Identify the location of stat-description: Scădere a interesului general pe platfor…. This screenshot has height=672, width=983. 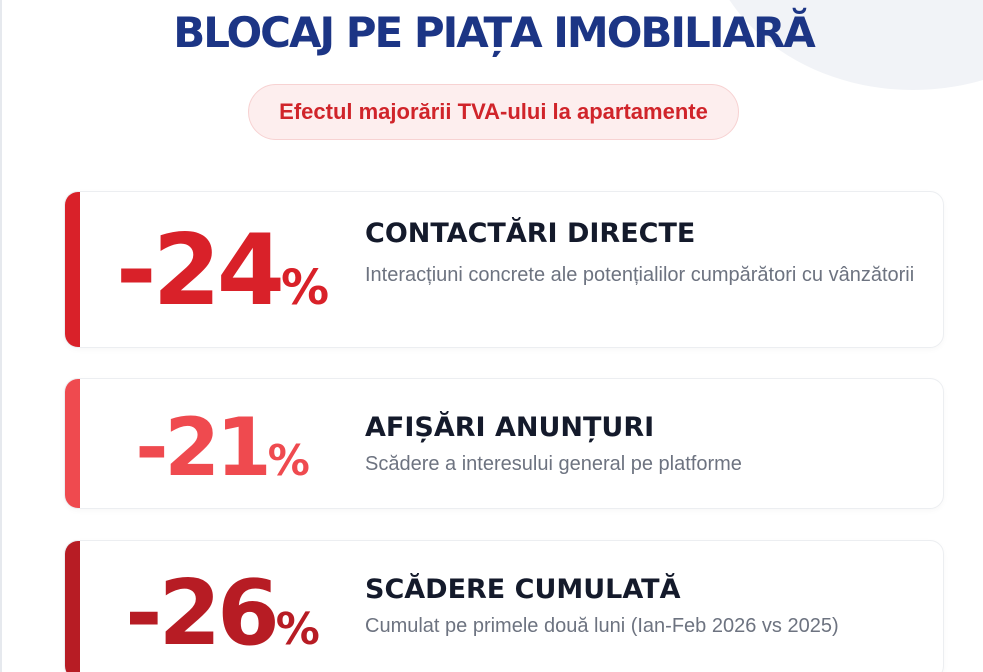
(553, 464).